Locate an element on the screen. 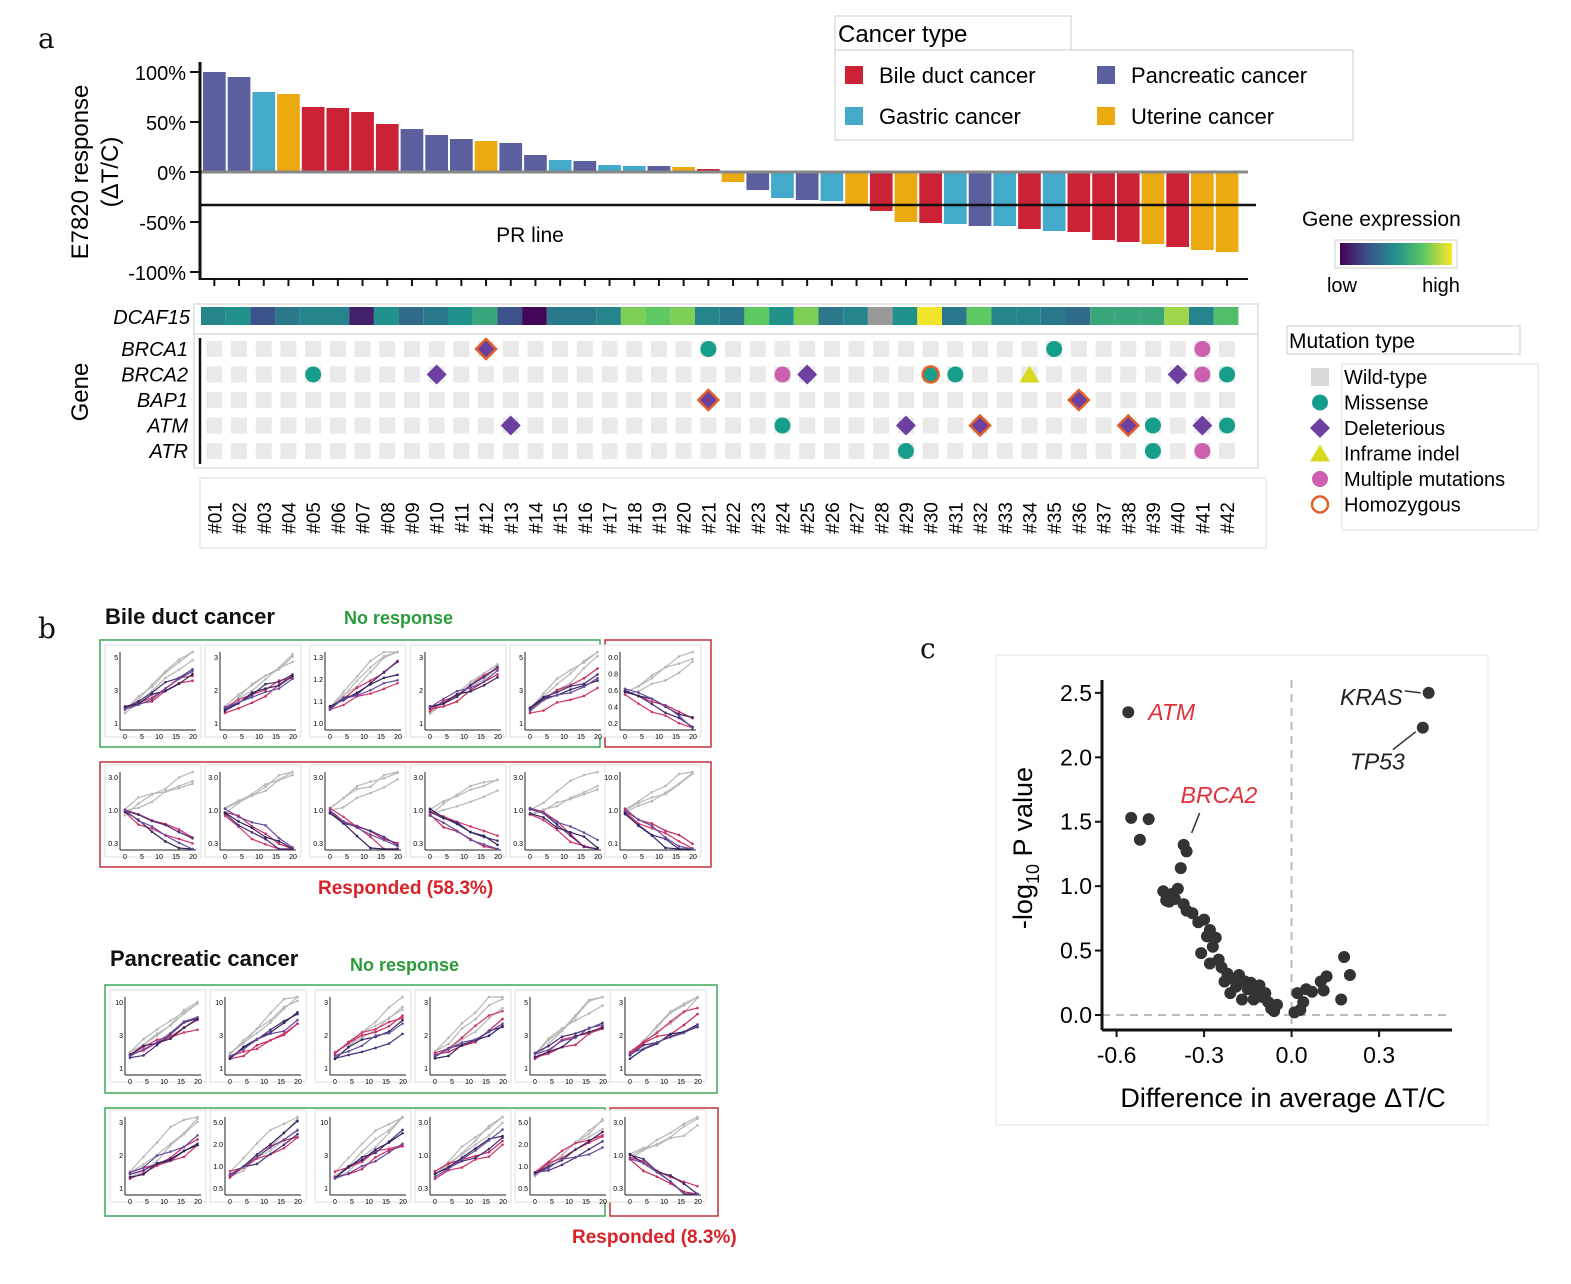  bile-duct-no-response: No response is located at coordinates (399, 618).